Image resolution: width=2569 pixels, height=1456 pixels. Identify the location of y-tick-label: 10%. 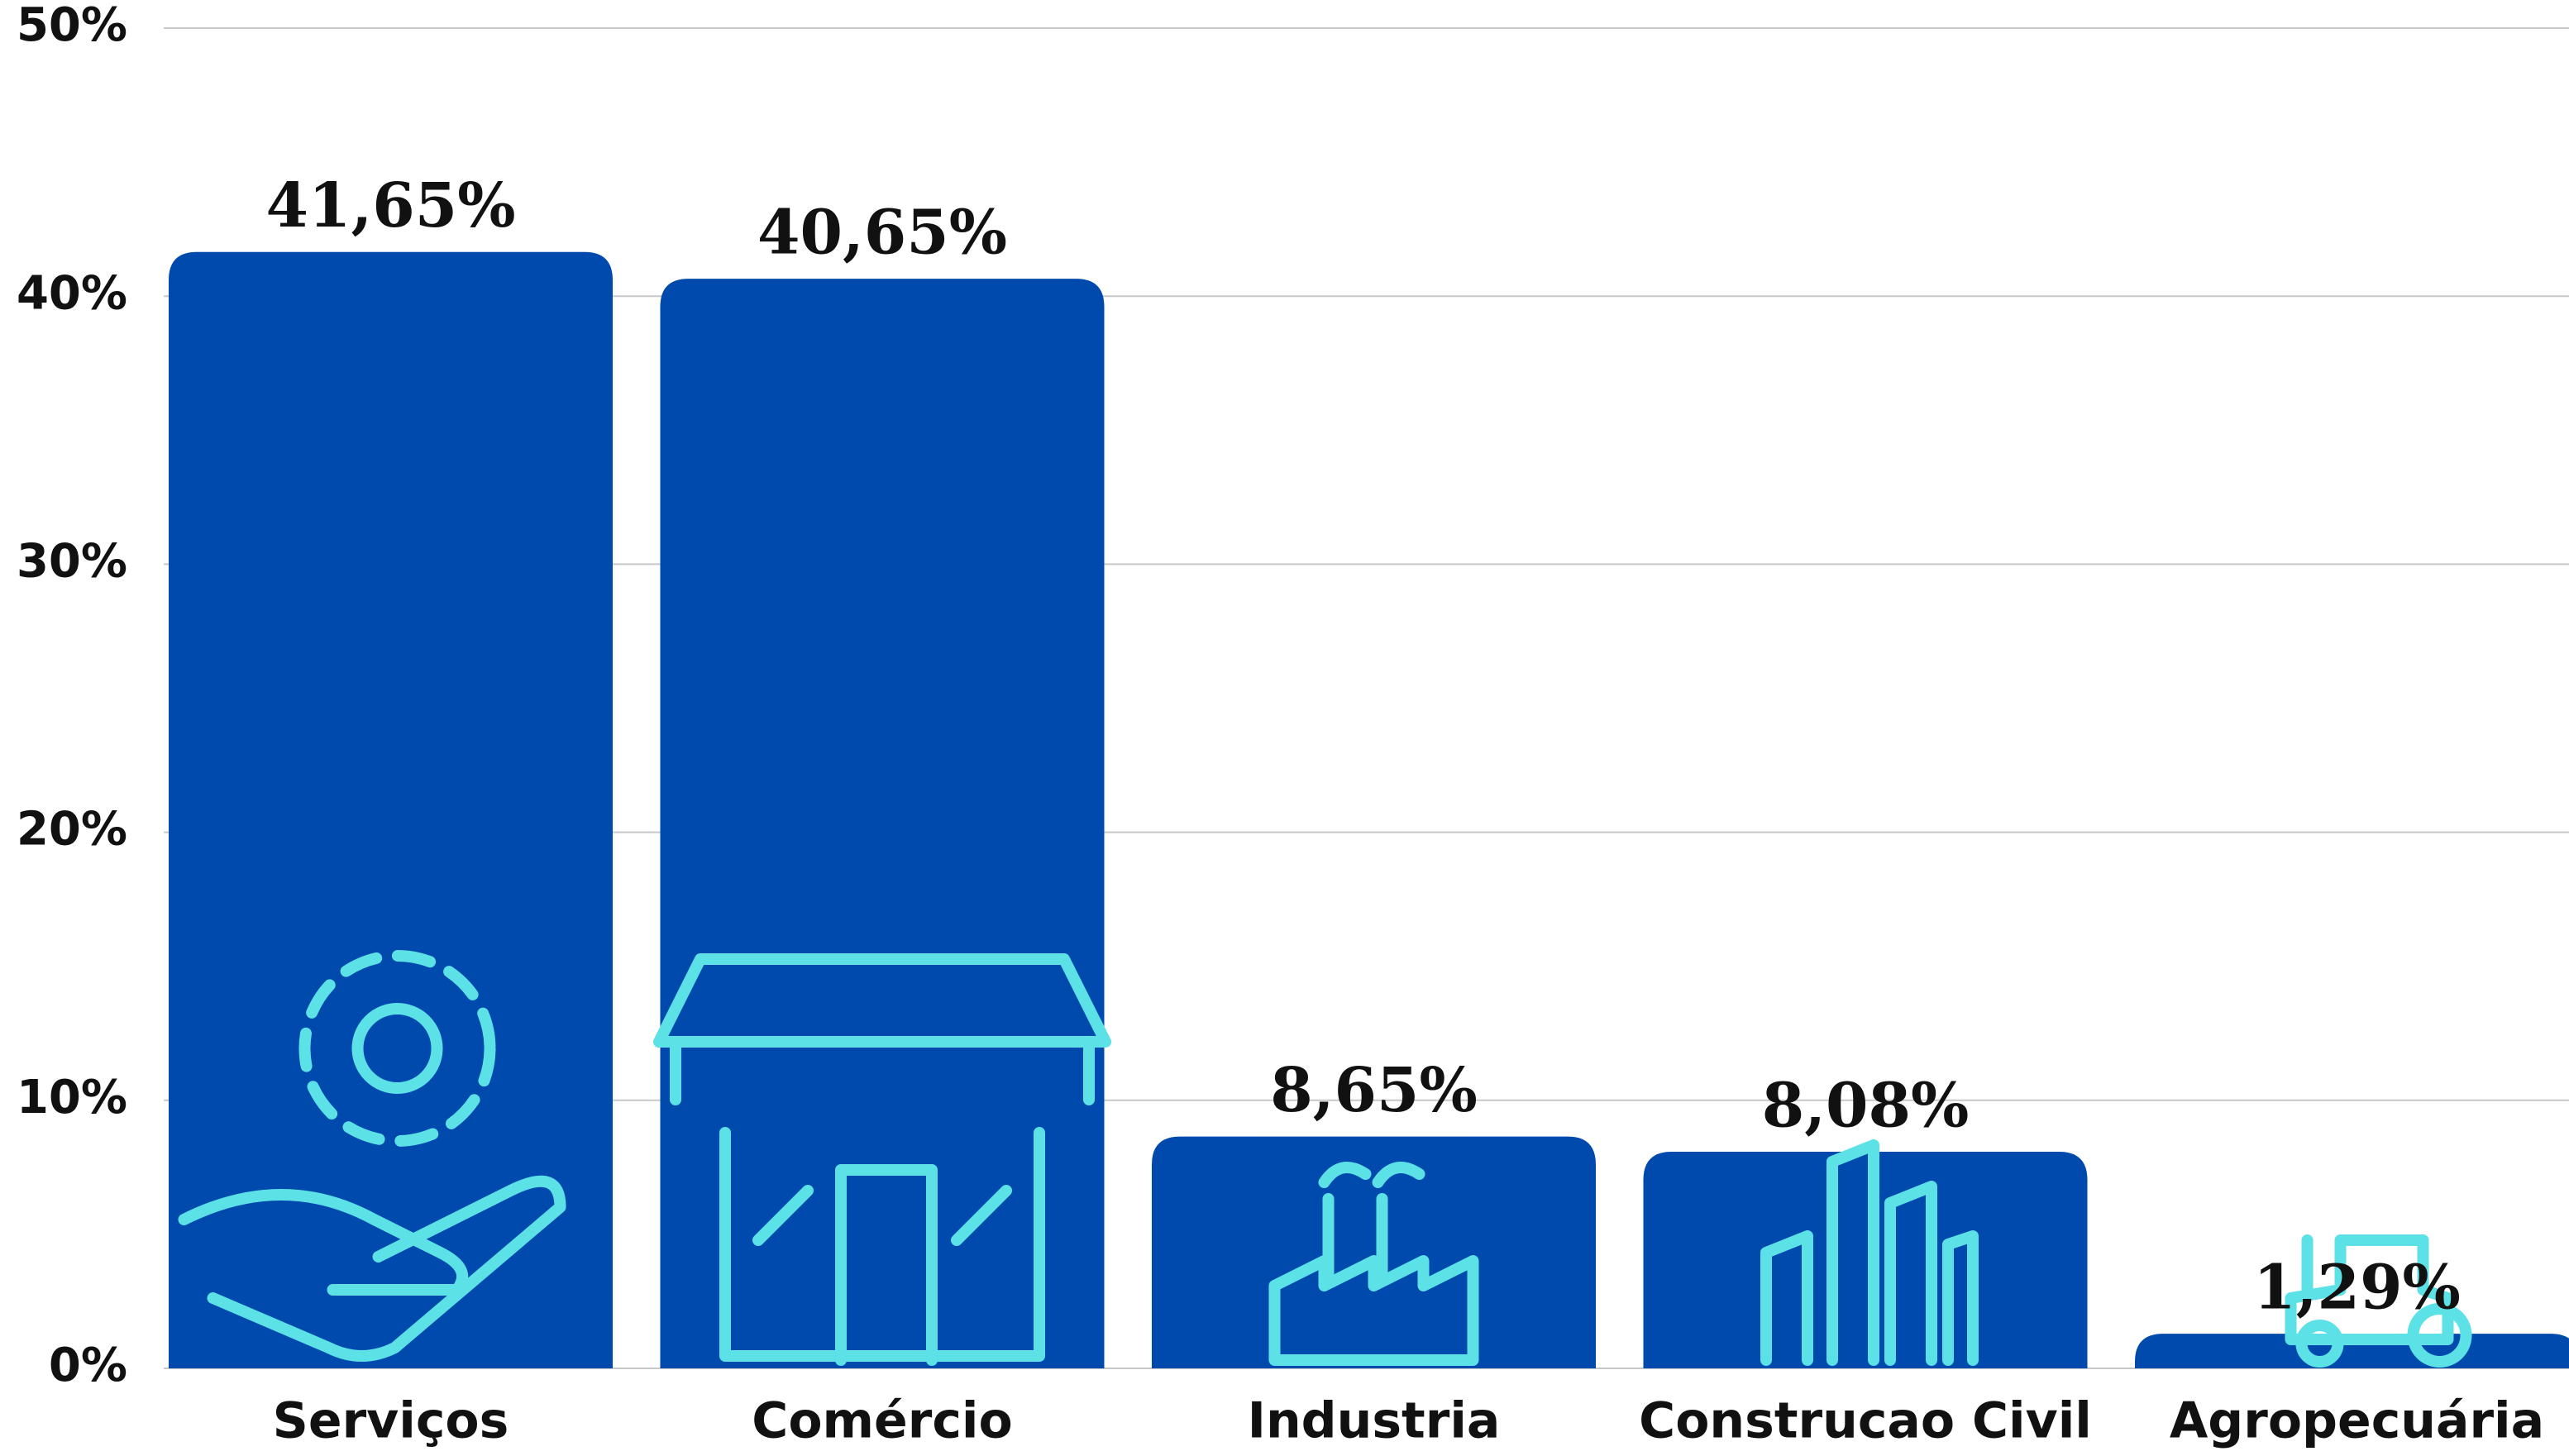
(72, 1097).